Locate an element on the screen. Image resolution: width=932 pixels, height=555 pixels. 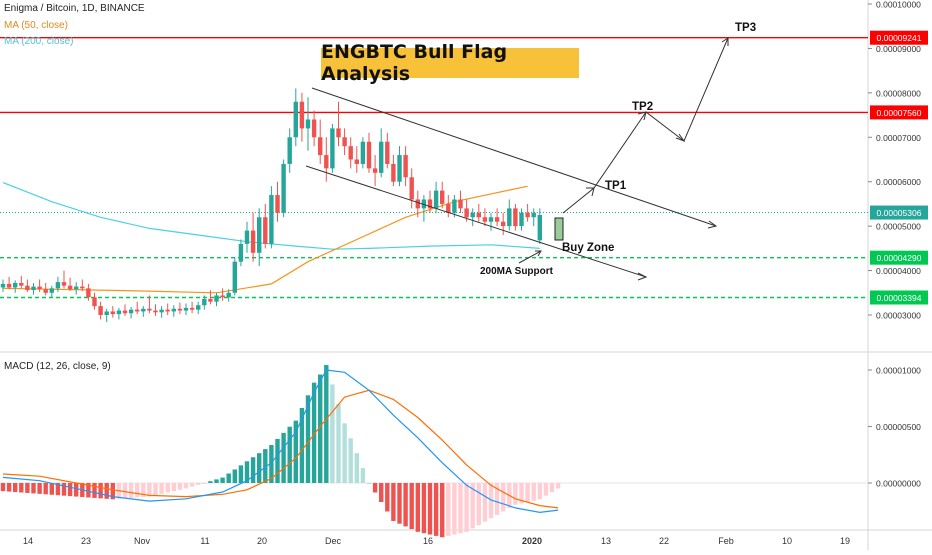
flag-upper-trendline is located at coordinates (514, 157).